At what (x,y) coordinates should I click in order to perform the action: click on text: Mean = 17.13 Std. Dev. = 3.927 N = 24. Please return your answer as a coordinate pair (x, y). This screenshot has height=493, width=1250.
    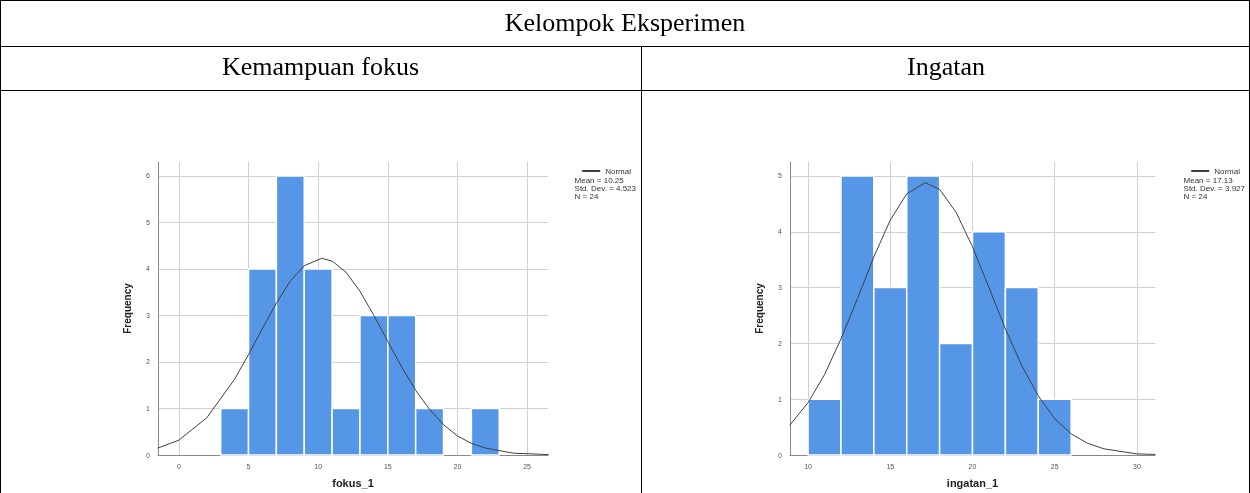
    Looking at the image, I should click on (1214, 188).